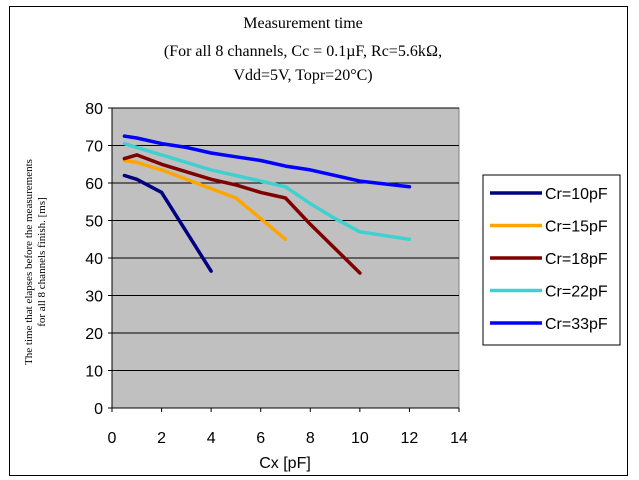 Image resolution: width=639 pixels, height=480 pixels. I want to click on y-tick-label-5: 50, so click(94, 222).